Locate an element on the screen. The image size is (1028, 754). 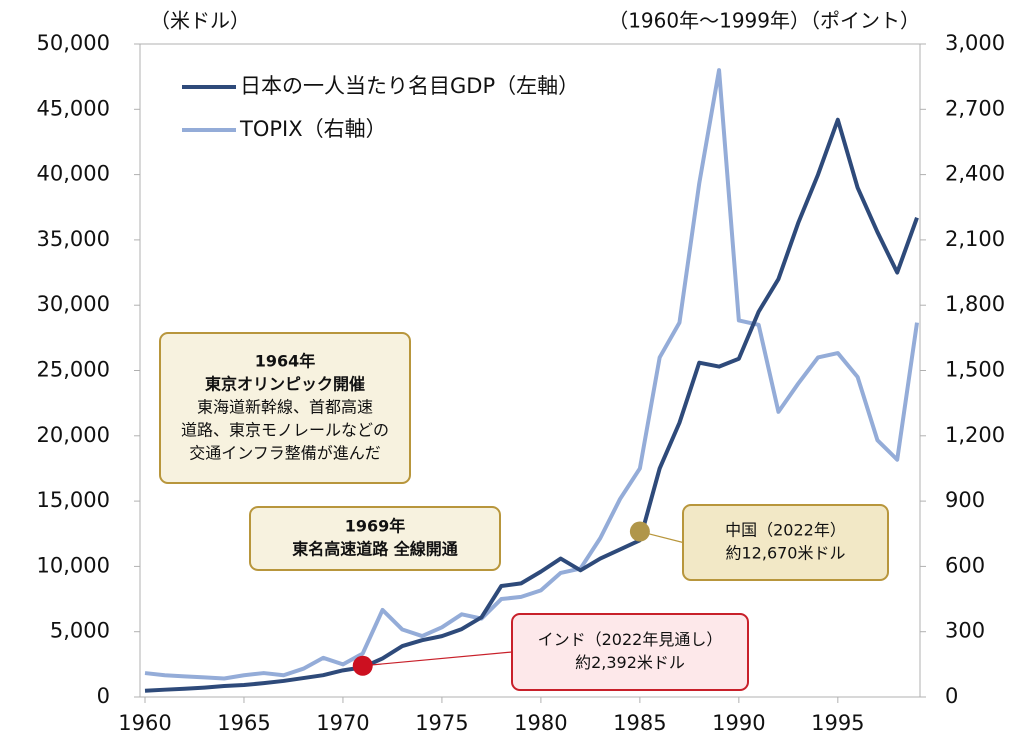
y-tick-label: 10,000 is located at coordinates (73, 565).